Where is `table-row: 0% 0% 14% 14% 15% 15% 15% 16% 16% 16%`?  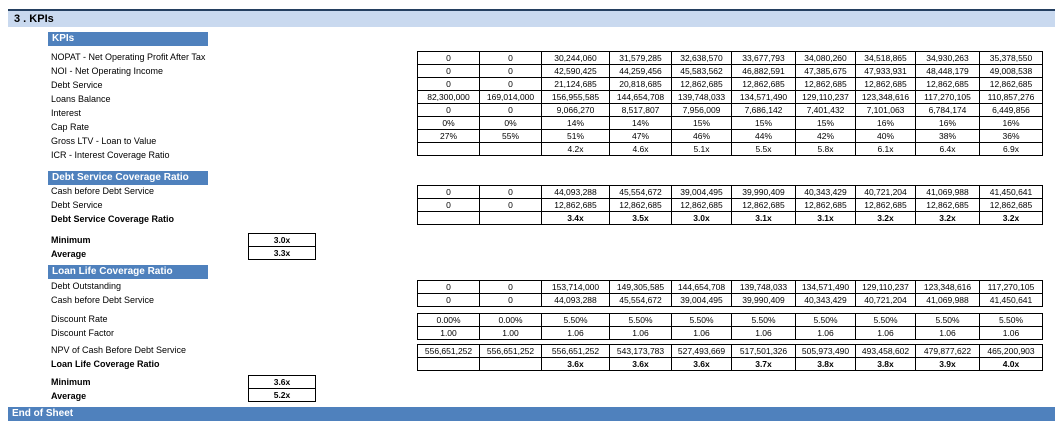
table-row: 0% 0% 14% 14% 15% 15% 15% 16% 16% 16% is located at coordinates (730, 123).